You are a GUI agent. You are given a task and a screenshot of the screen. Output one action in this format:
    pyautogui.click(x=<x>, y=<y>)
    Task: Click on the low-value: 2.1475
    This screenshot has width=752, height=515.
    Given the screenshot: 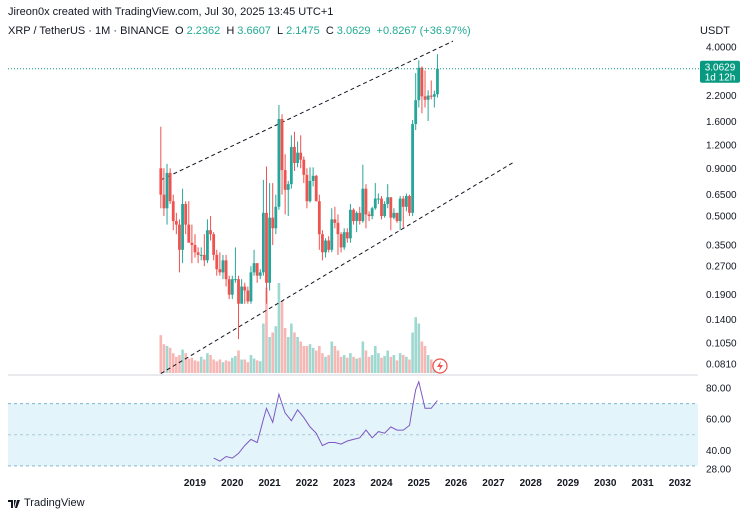 What is the action you would take?
    pyautogui.click(x=303, y=31)
    